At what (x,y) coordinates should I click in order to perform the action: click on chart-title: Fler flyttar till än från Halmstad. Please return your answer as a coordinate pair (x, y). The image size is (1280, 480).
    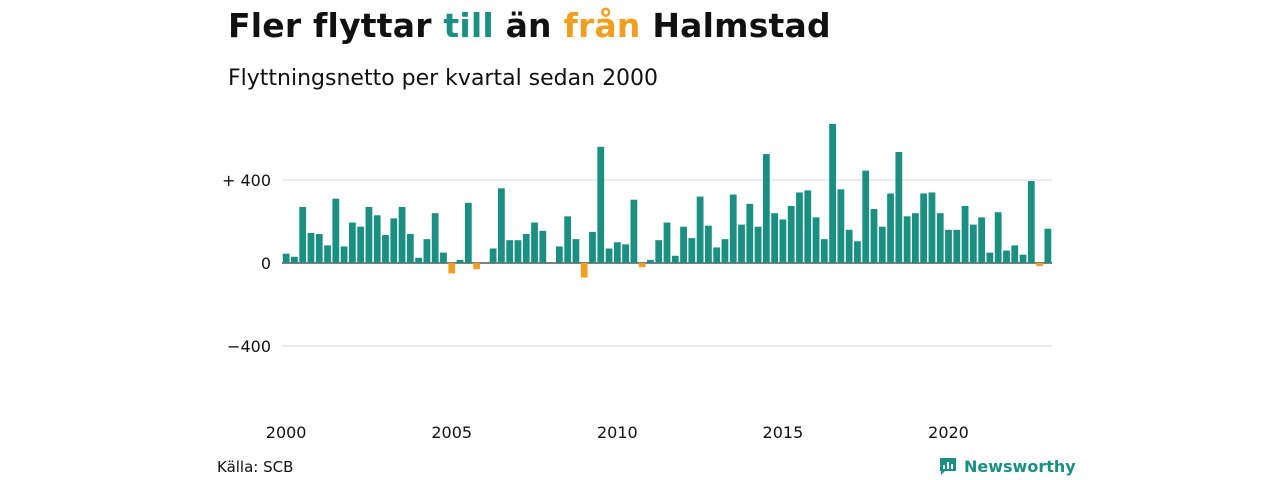
    Looking at the image, I should click on (529, 25).